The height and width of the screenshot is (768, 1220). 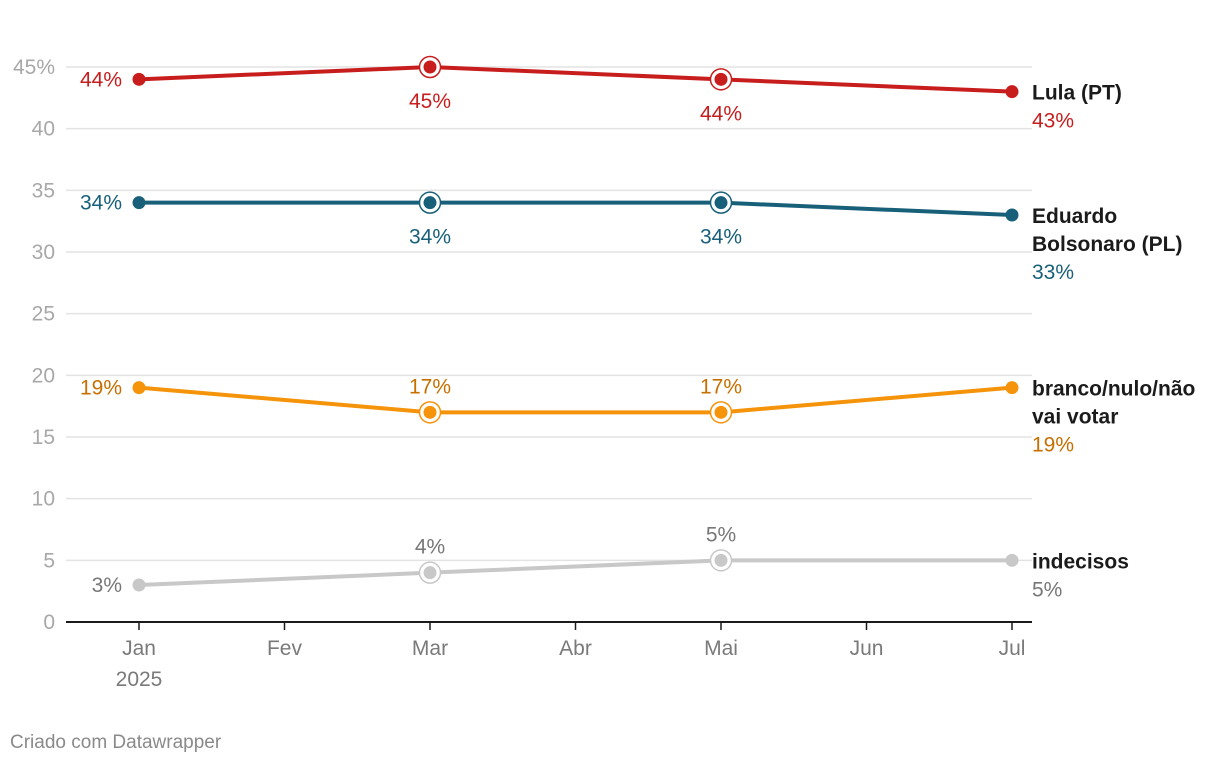 What do you see at coordinates (49, 560) in the screenshot?
I see `y-tick-label: 5` at bounding box center [49, 560].